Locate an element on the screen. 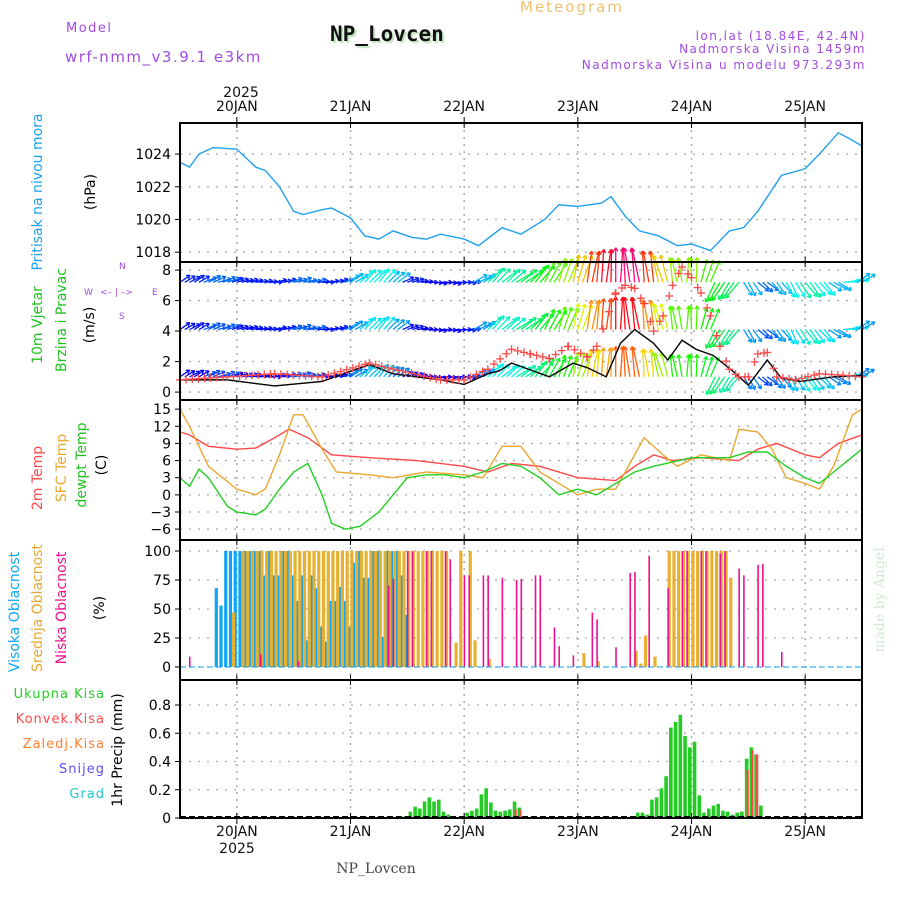  y-tick-label: 0.8 is located at coordinates (160, 706).